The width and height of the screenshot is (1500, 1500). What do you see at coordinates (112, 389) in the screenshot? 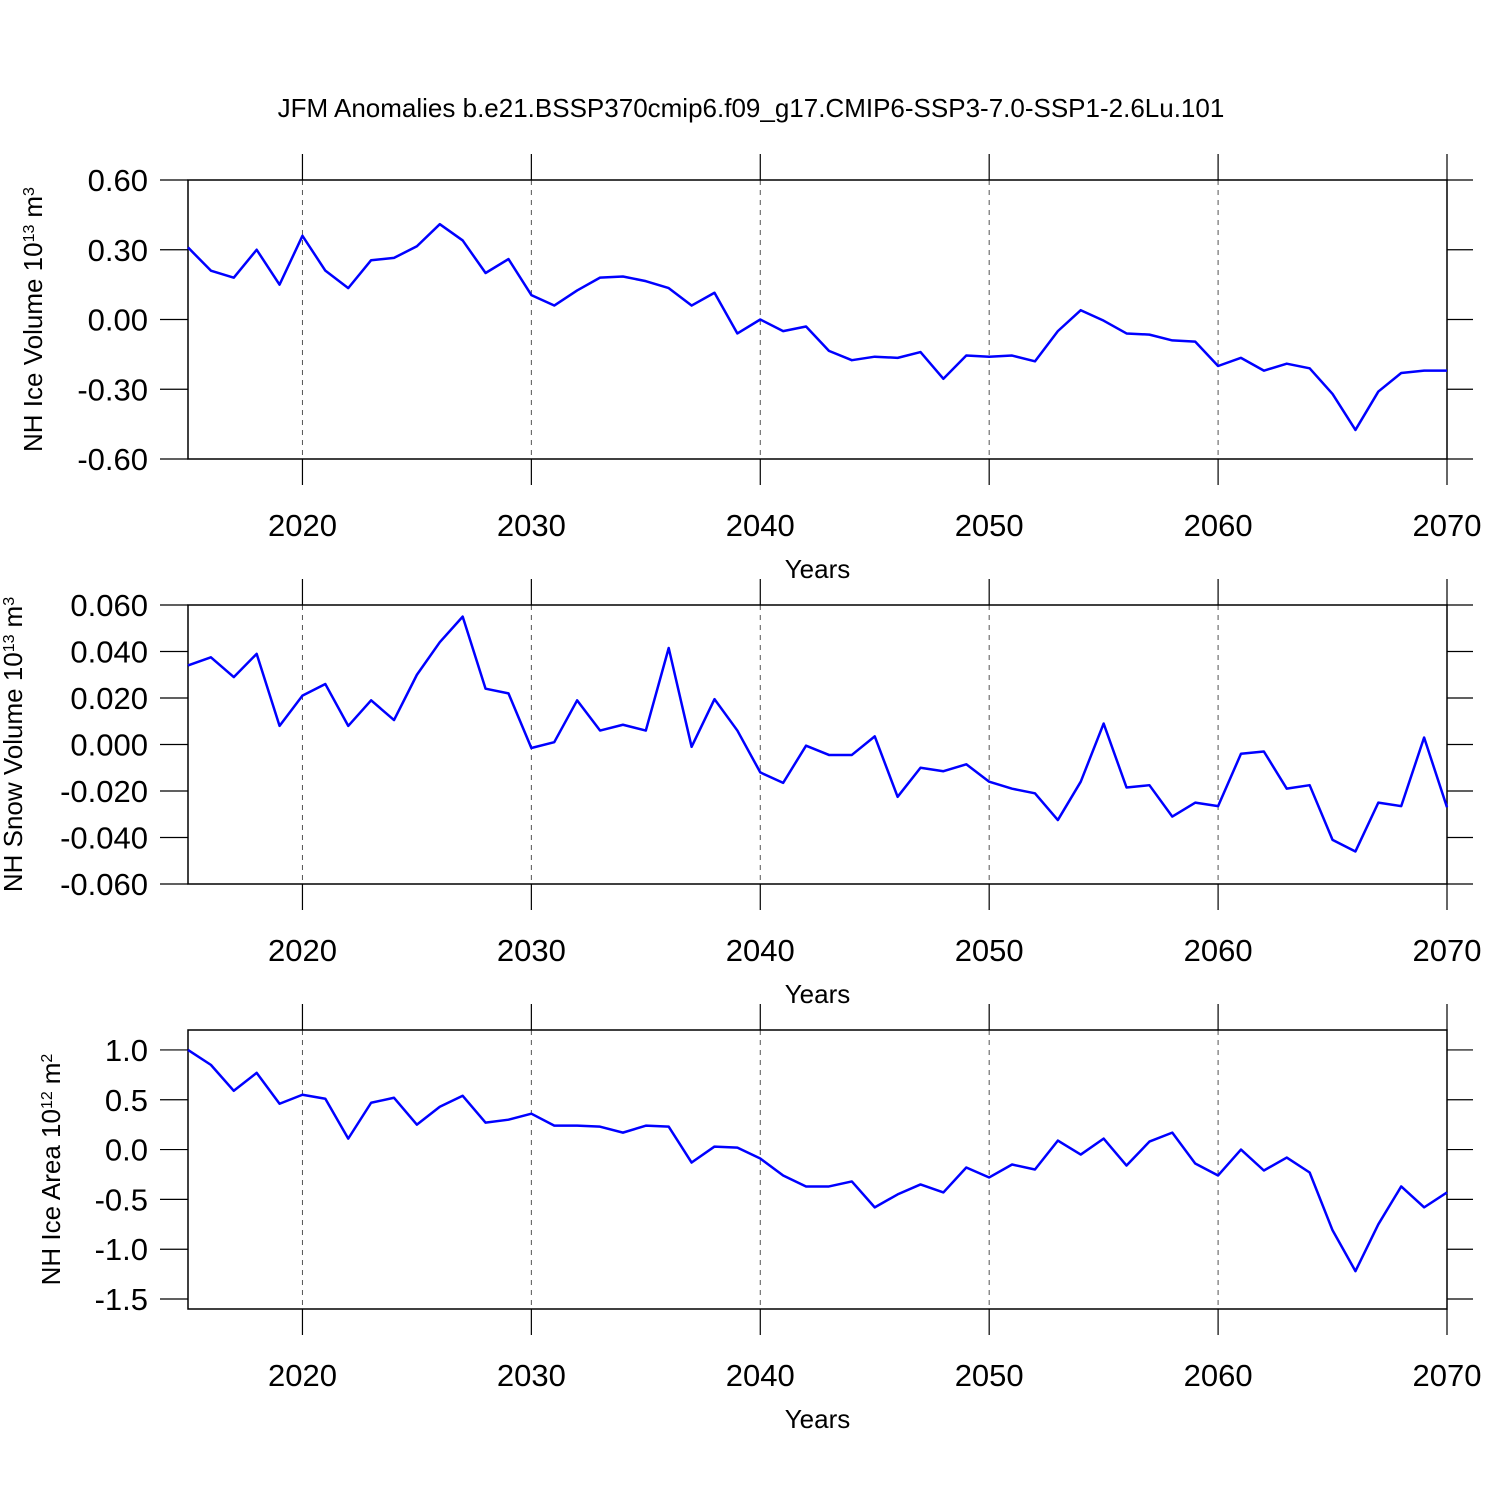
I see `y-tick-label: -0.30` at bounding box center [112, 389].